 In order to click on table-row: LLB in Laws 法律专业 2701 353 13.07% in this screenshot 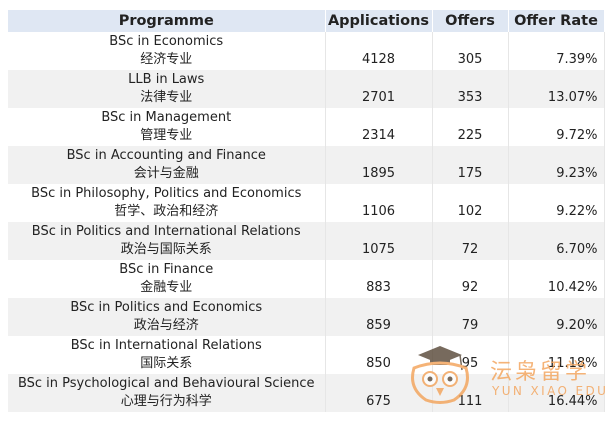, I will do `click(306, 89)`.